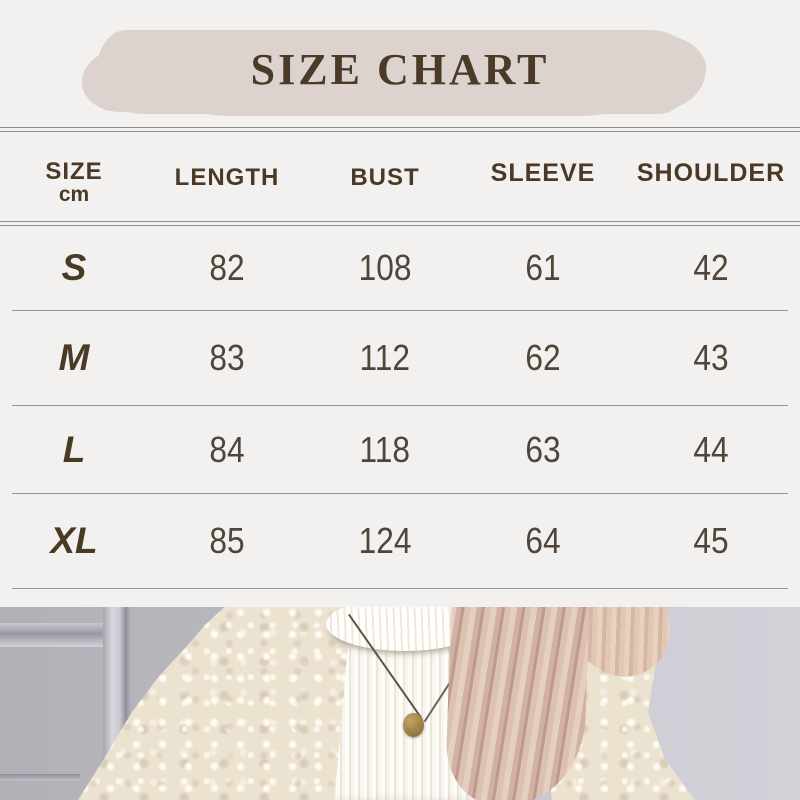 The height and width of the screenshot is (800, 800). I want to click on table-header-row: SIZE cm LENGTH BUST SLEEVE SHOULDER, so click(400, 178).